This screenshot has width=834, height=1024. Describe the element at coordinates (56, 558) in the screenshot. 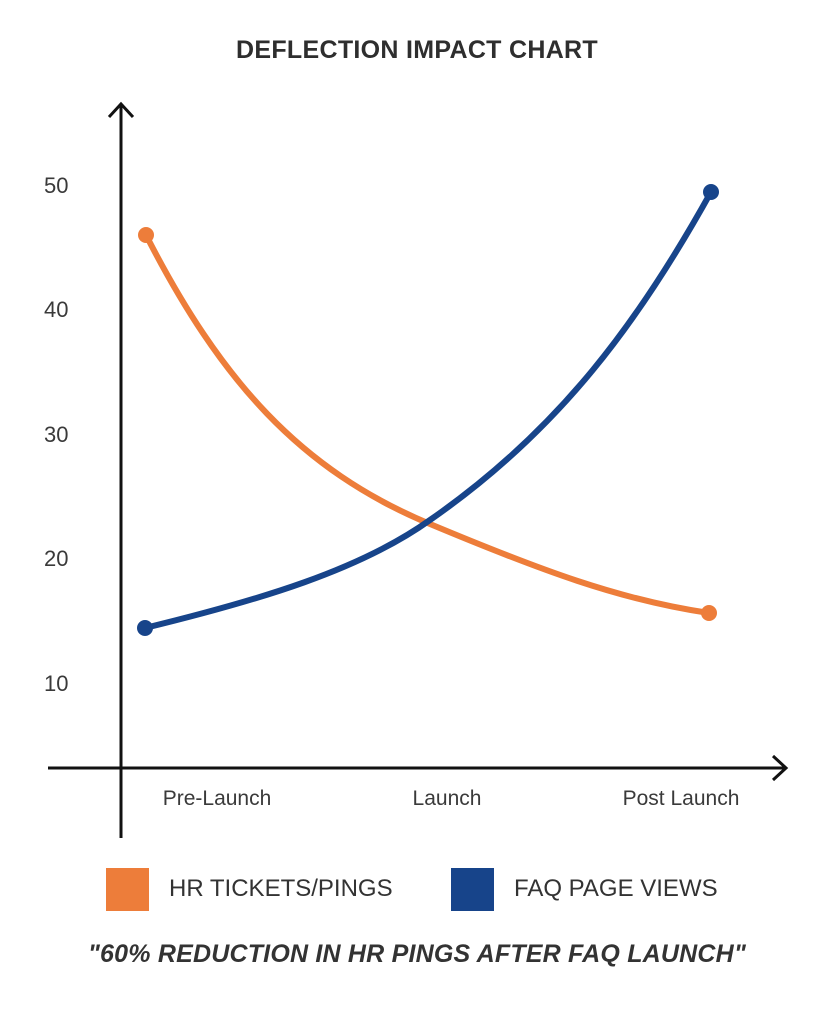

I see `y-tick-20: 20` at that location.